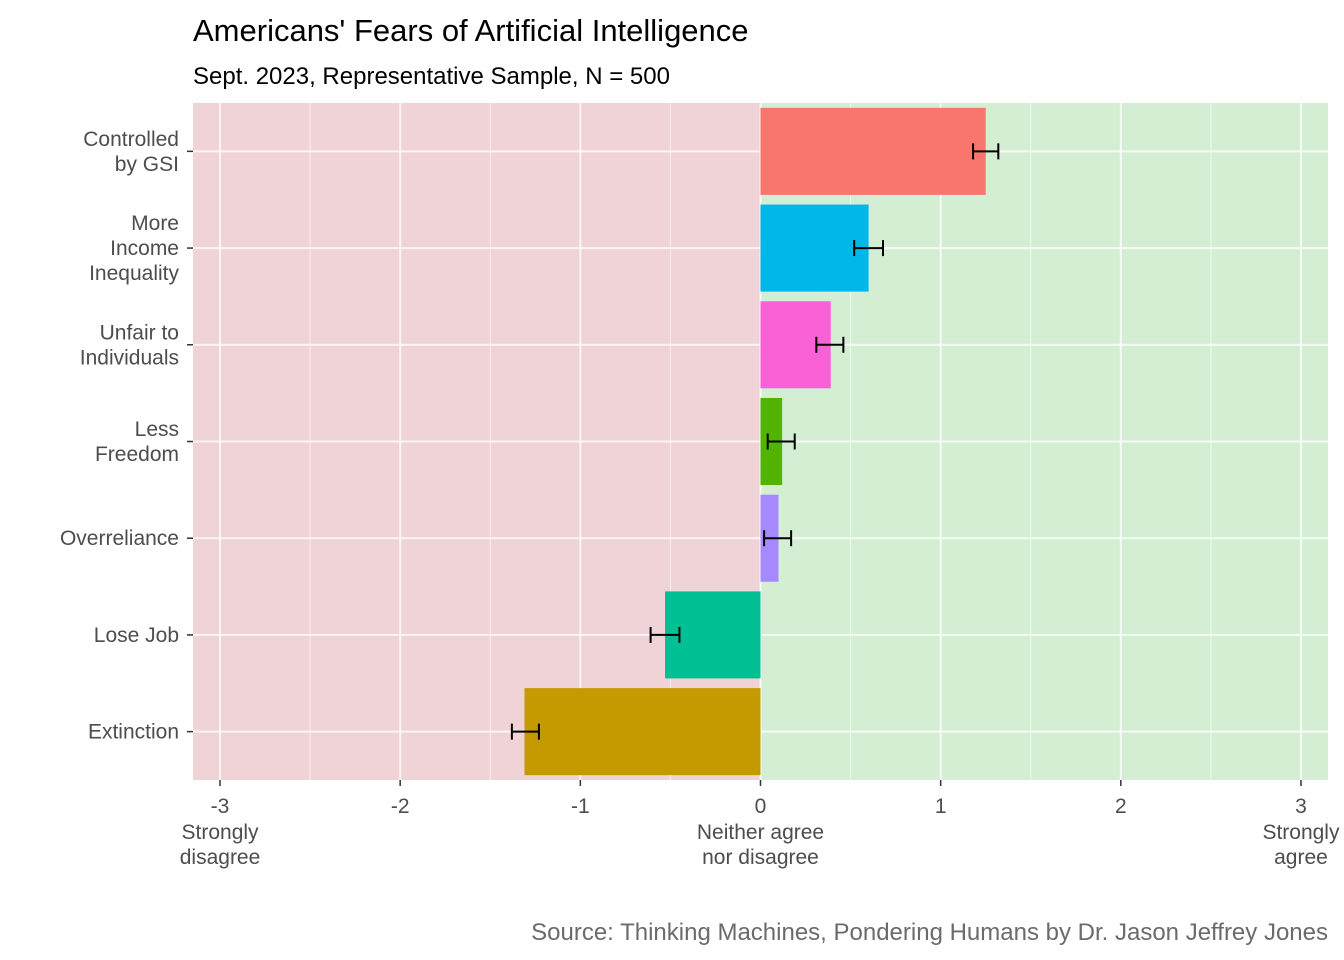  What do you see at coordinates (137, 442) in the screenshot?
I see `y-tick-label: Less Freedom` at bounding box center [137, 442].